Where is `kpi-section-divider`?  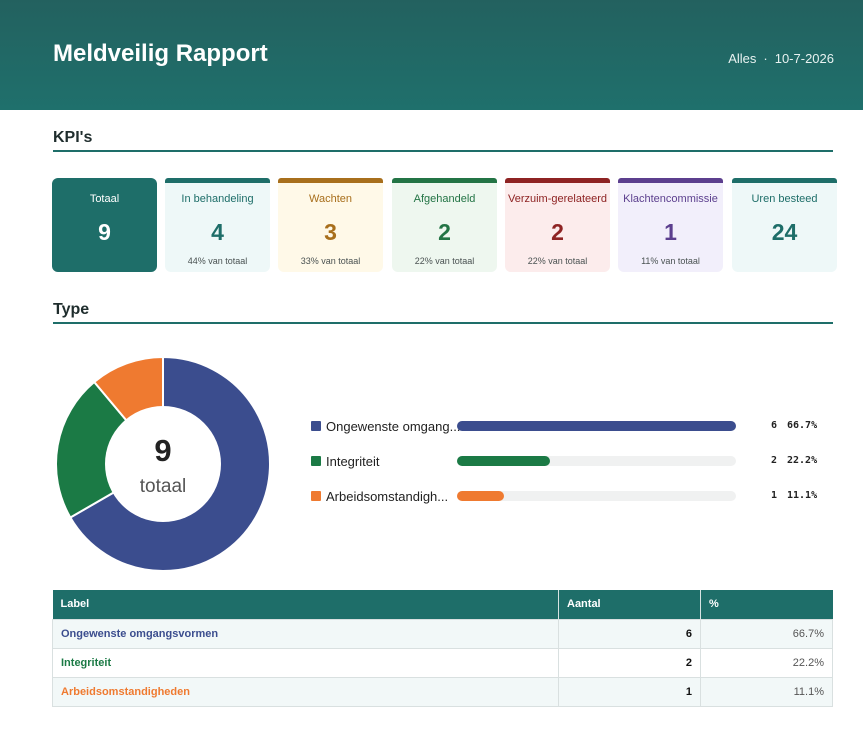 kpi-section-divider is located at coordinates (443, 151).